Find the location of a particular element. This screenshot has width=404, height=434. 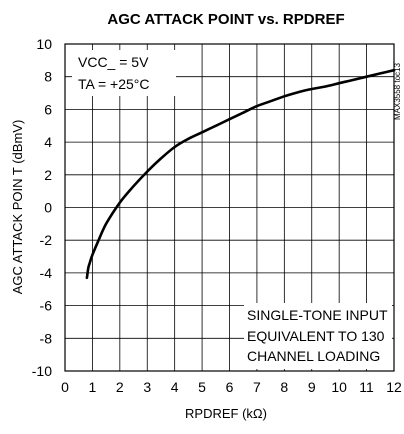

x-tick-label: 7 is located at coordinates (257, 387).